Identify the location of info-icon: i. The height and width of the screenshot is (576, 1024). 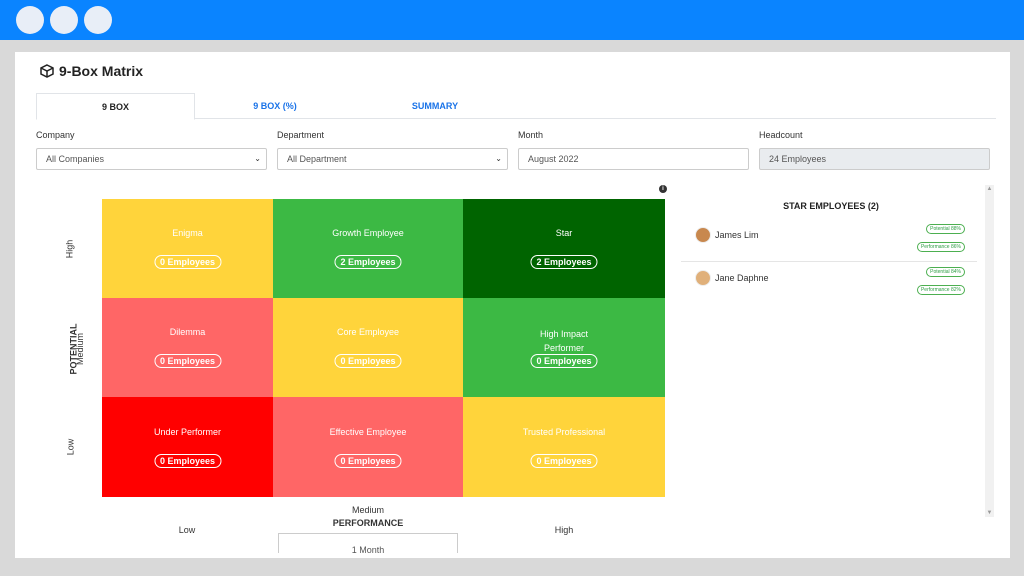
(663, 189).